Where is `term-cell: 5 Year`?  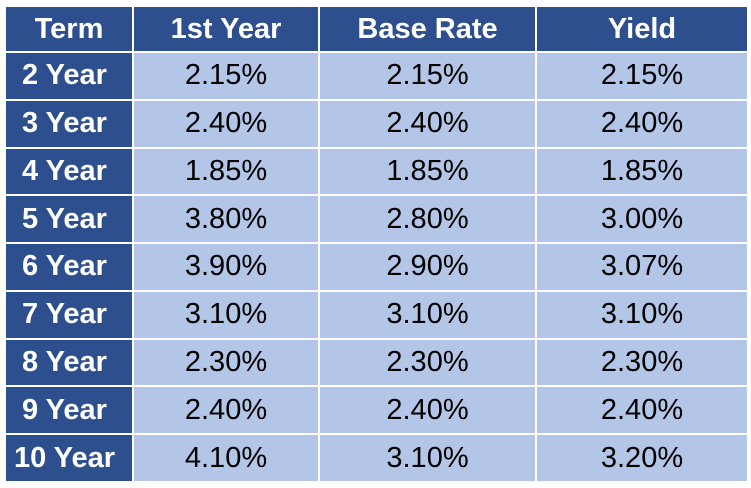
term-cell: 5 Year is located at coordinates (69, 219).